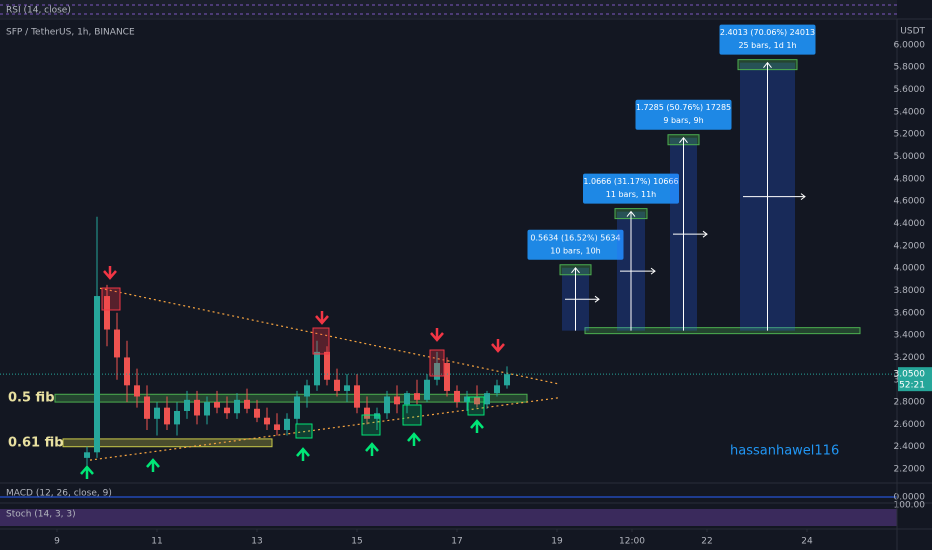 The height and width of the screenshot is (550, 932). Describe the element at coordinates (910, 68) in the screenshot. I see `y-tick-label: 5.8000` at that location.